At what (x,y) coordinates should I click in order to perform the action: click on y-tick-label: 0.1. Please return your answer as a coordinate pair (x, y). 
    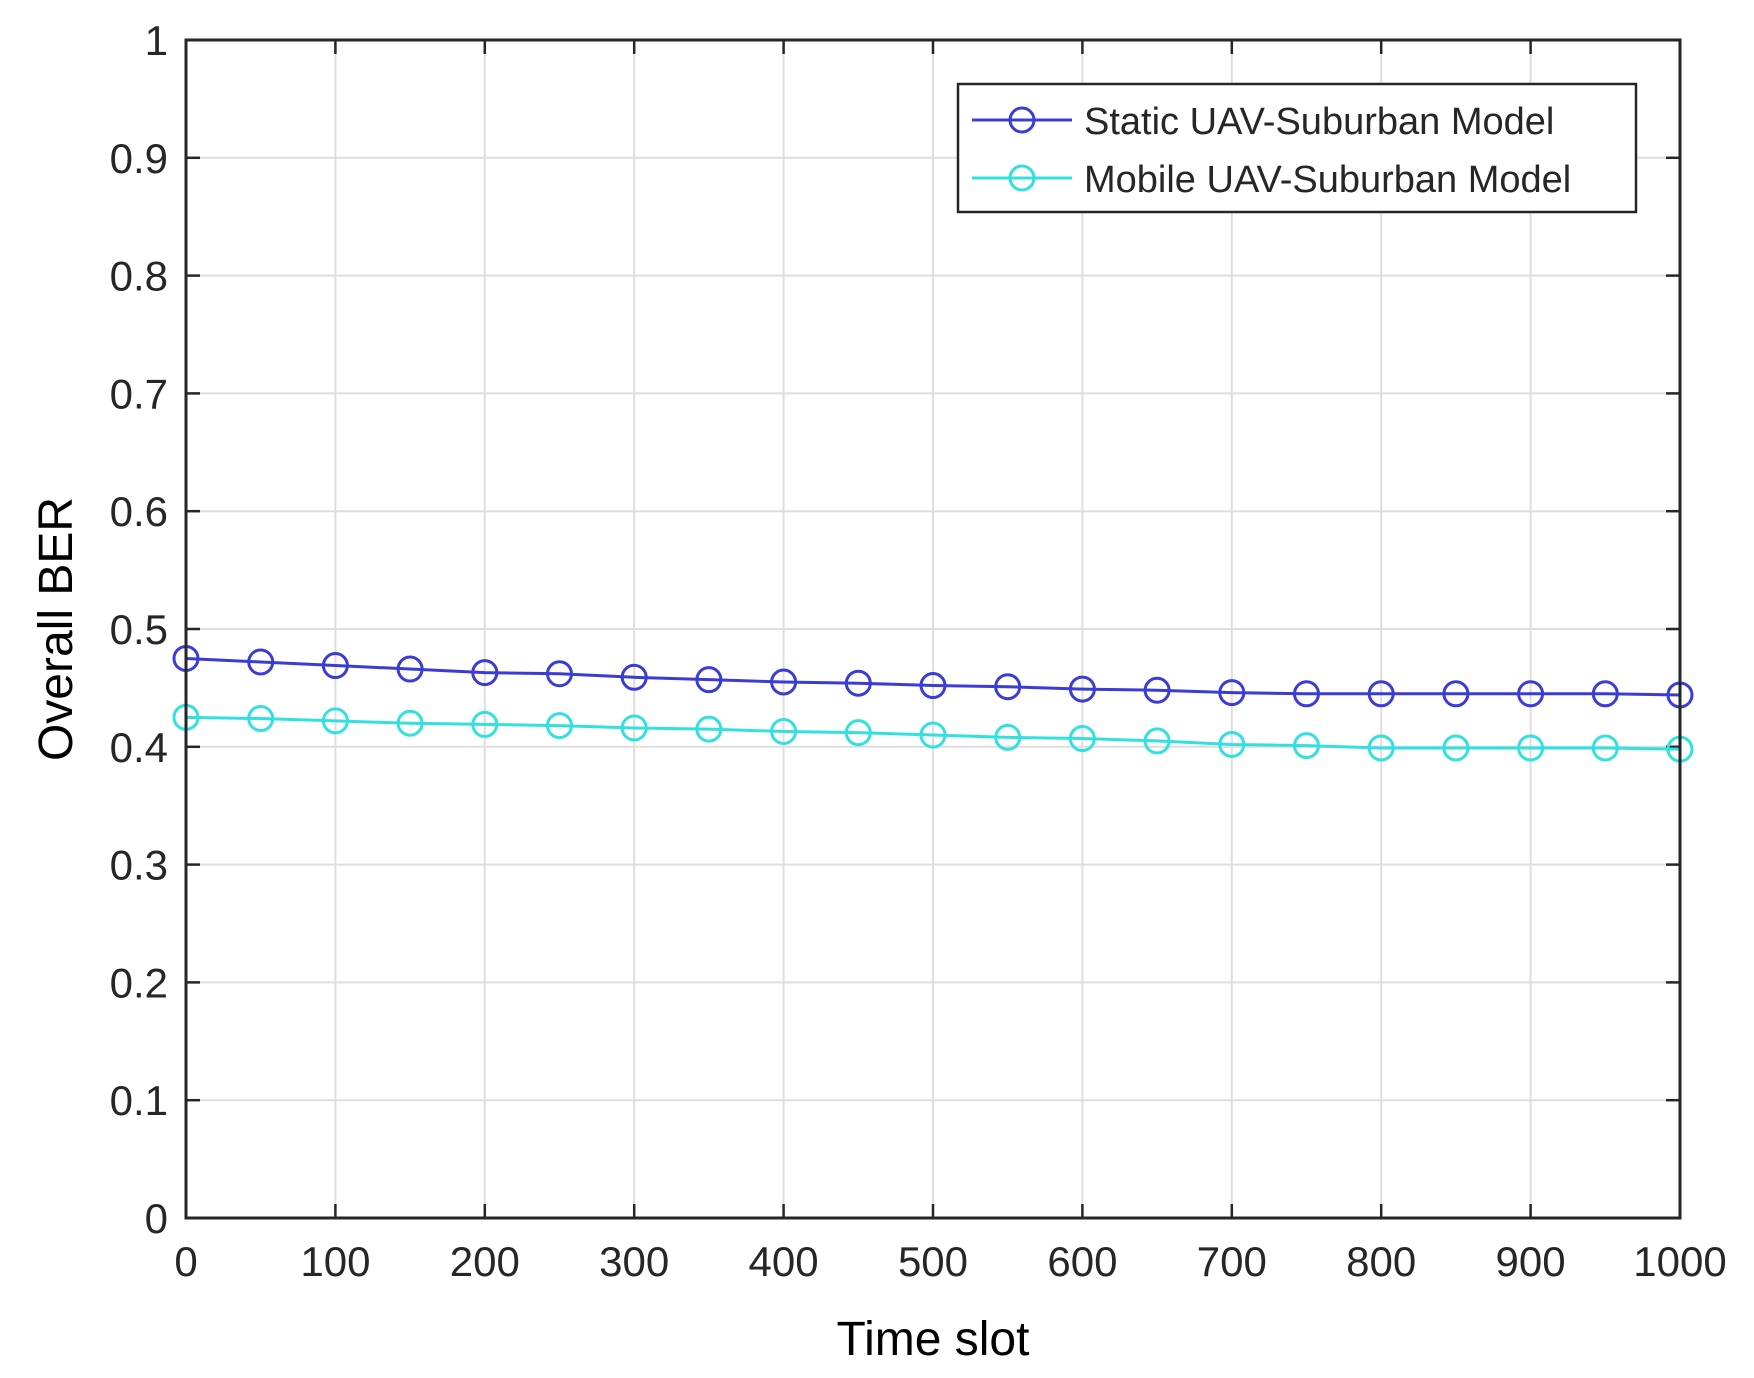
    Looking at the image, I should click on (139, 1100).